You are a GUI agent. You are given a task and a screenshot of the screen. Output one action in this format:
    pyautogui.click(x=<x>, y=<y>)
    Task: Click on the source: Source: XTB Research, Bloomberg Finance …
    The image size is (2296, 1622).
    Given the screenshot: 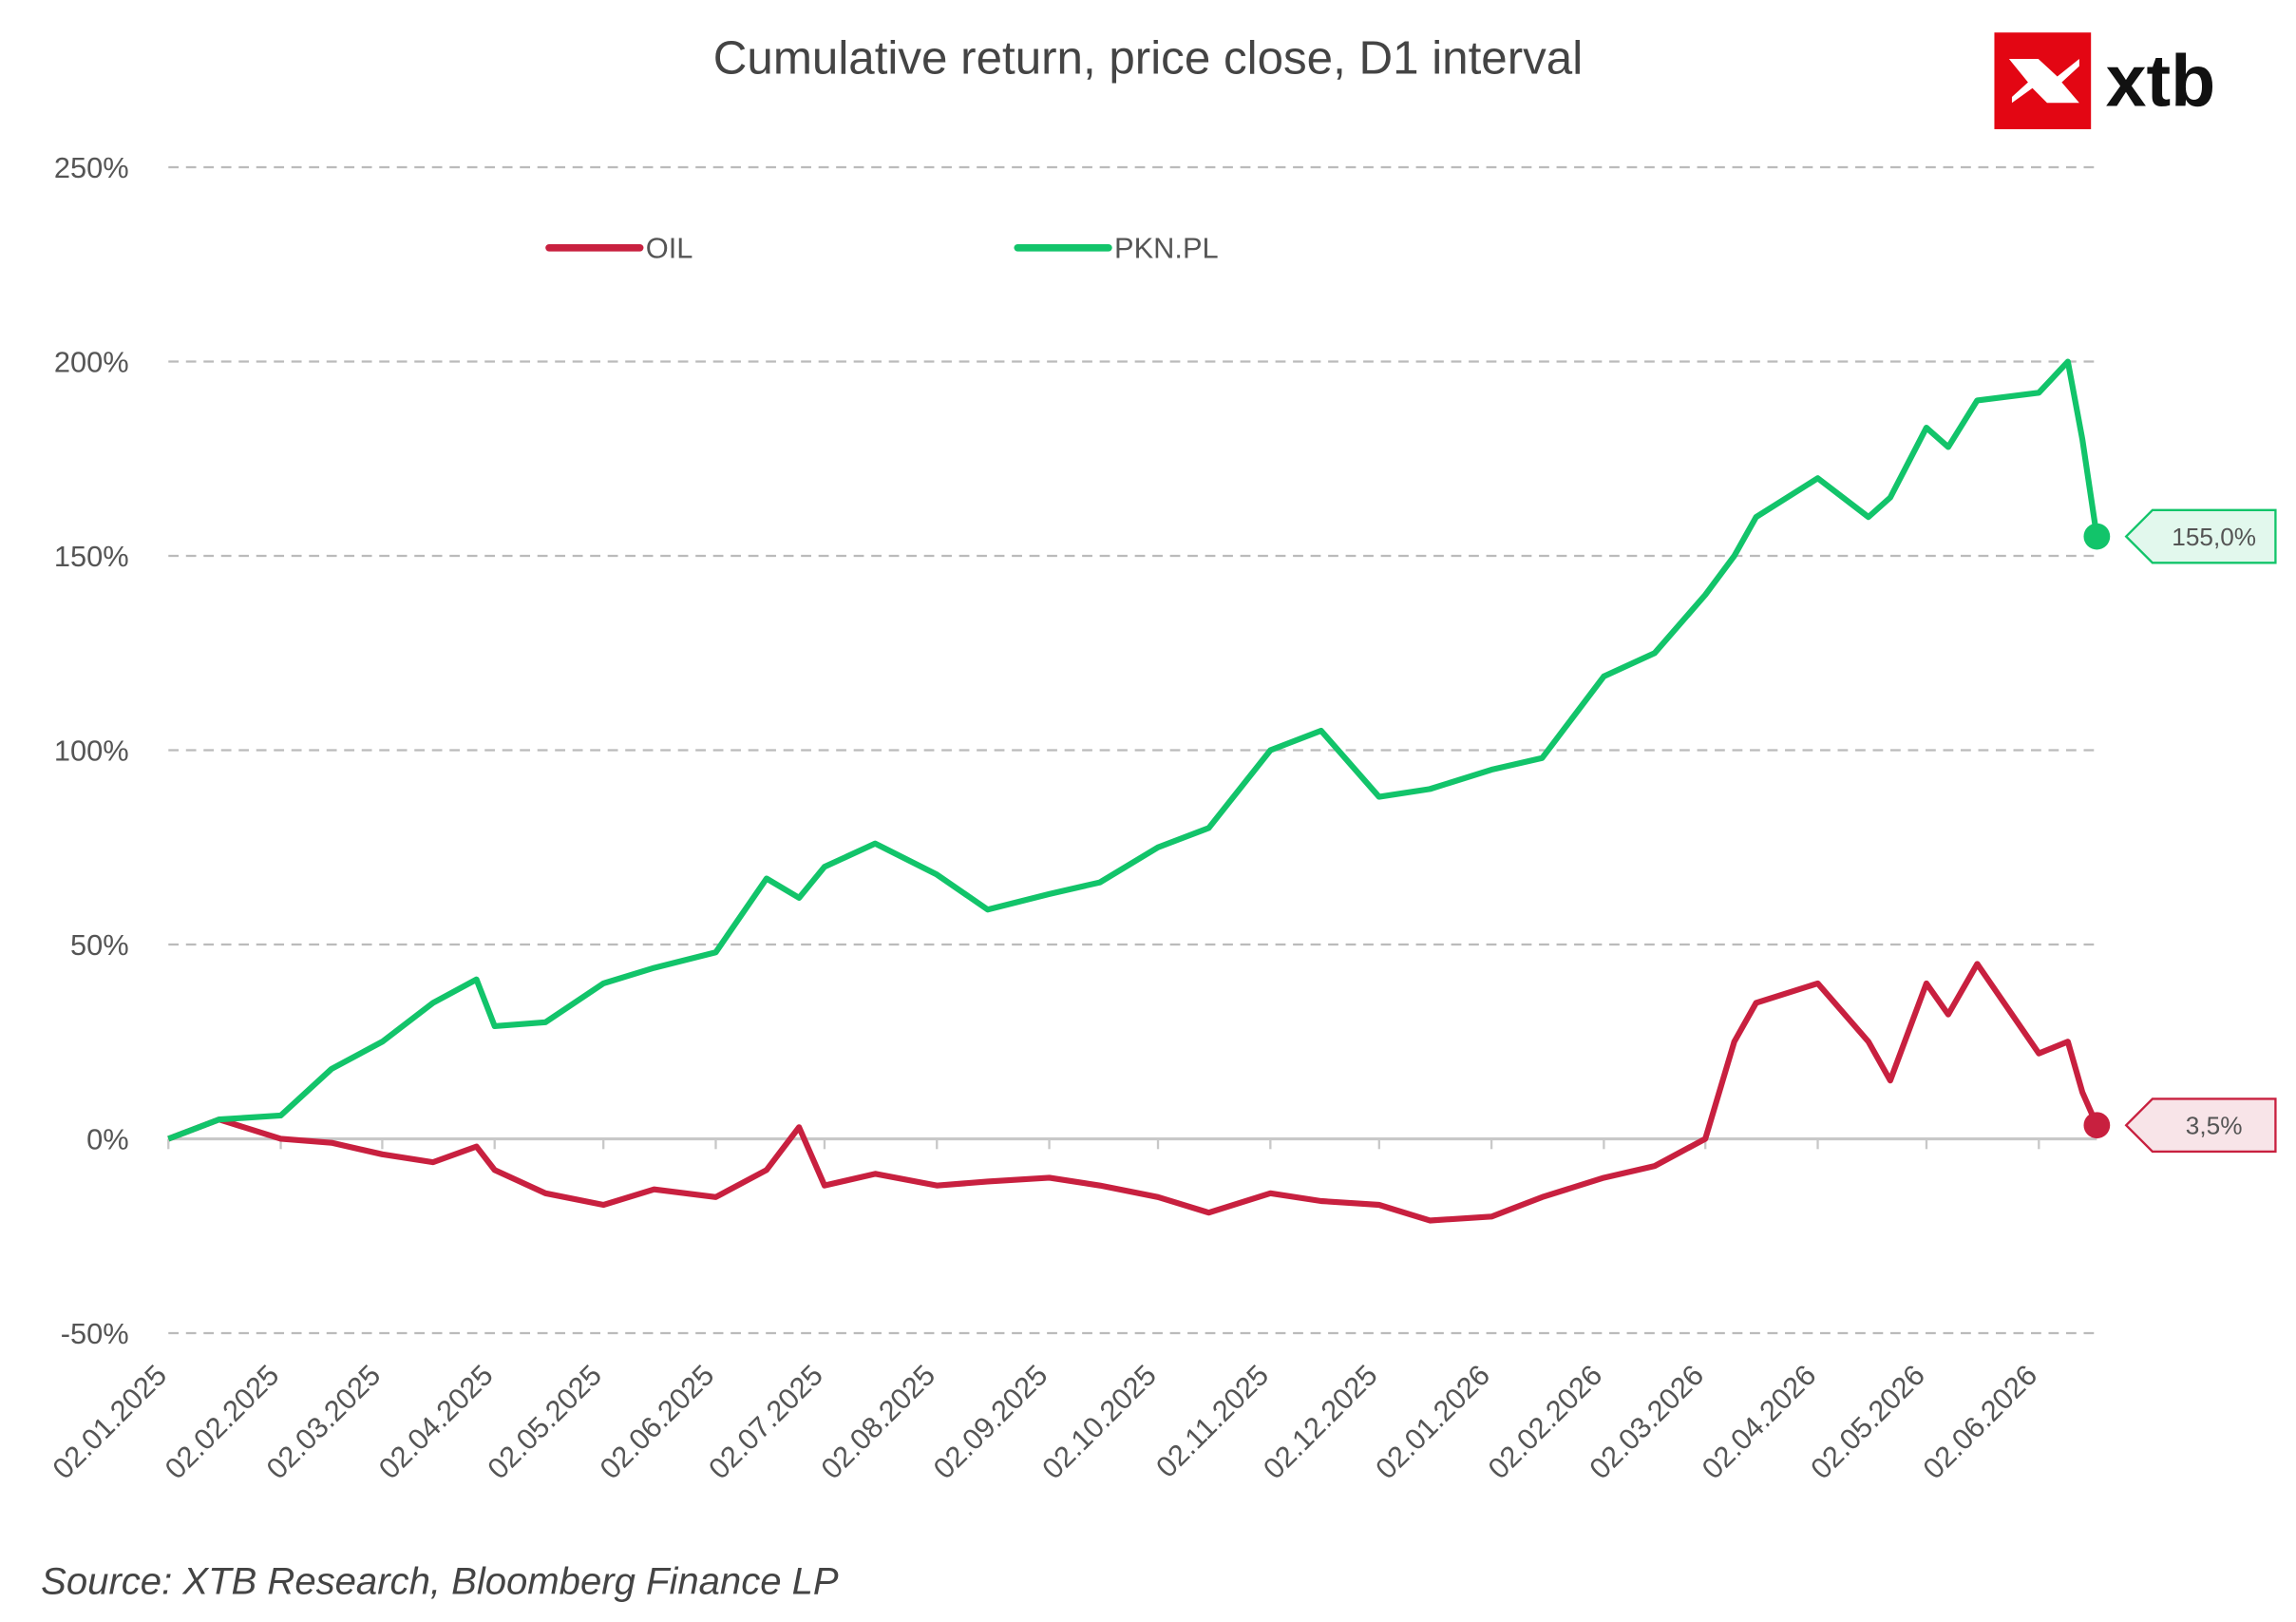 What is the action you would take?
    pyautogui.click(x=440, y=1581)
    